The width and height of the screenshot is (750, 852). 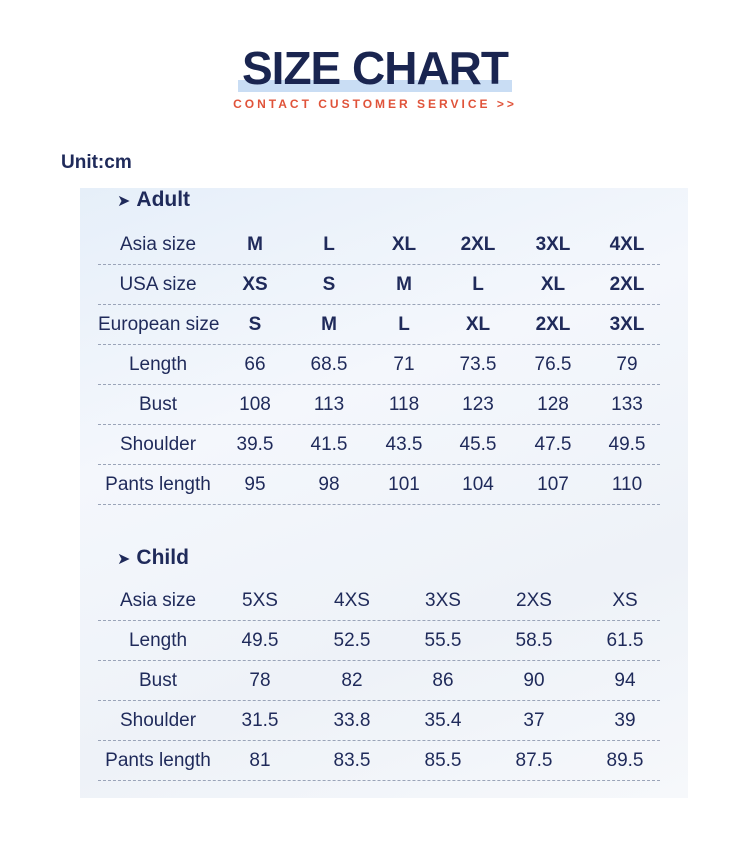 What do you see at coordinates (443, 720) in the screenshot?
I see `table-cell: 35.4` at bounding box center [443, 720].